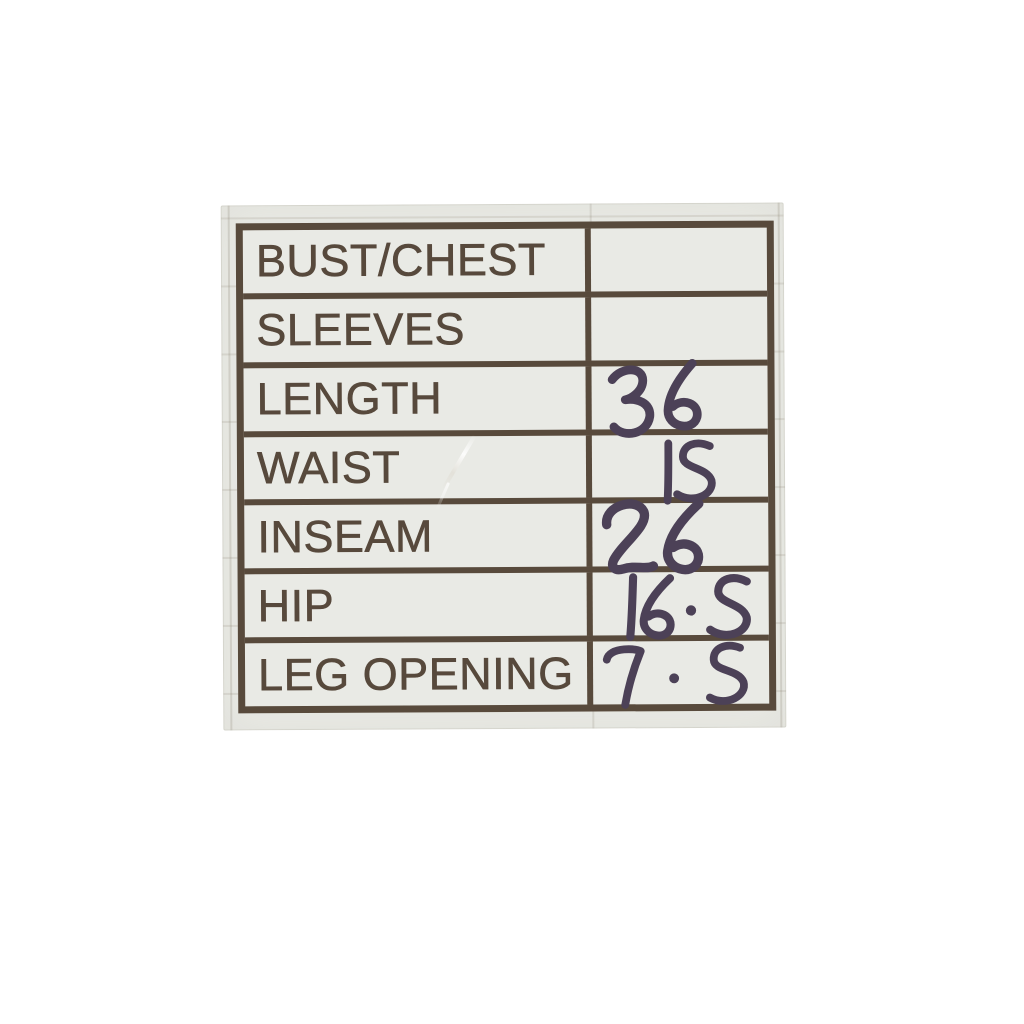 This screenshot has width=1024, height=1024. I want to click on measurement-value-cell: 36, so click(679, 398).